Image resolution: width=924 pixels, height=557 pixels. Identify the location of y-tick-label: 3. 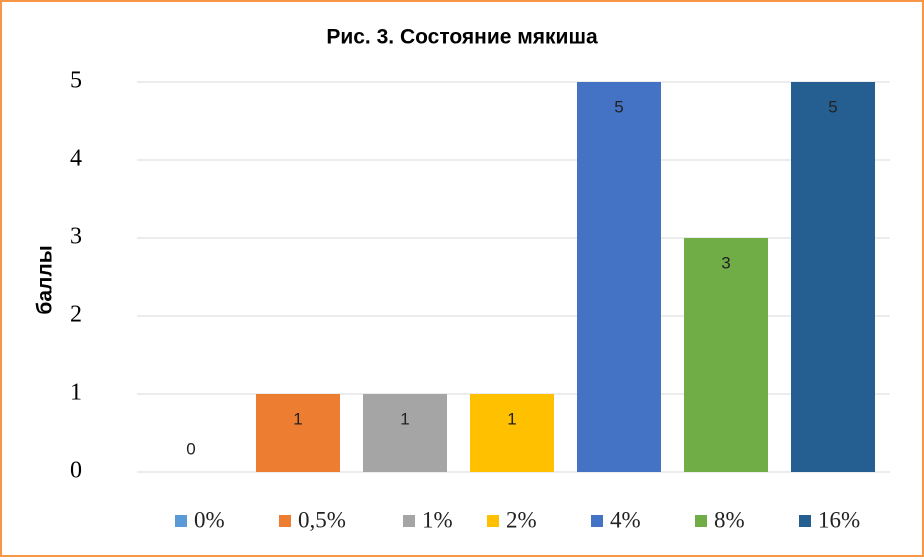
(76, 237).